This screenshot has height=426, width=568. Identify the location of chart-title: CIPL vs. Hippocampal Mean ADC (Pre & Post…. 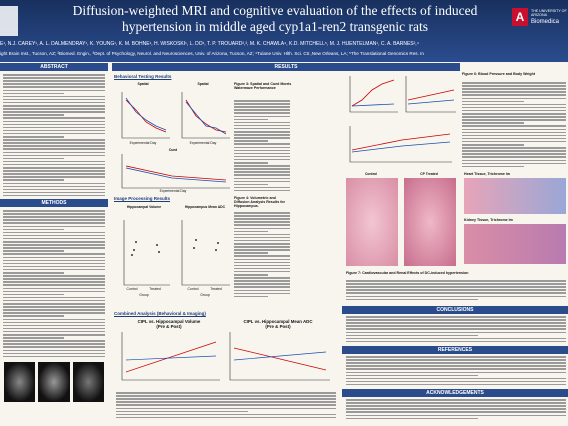
(278, 324).